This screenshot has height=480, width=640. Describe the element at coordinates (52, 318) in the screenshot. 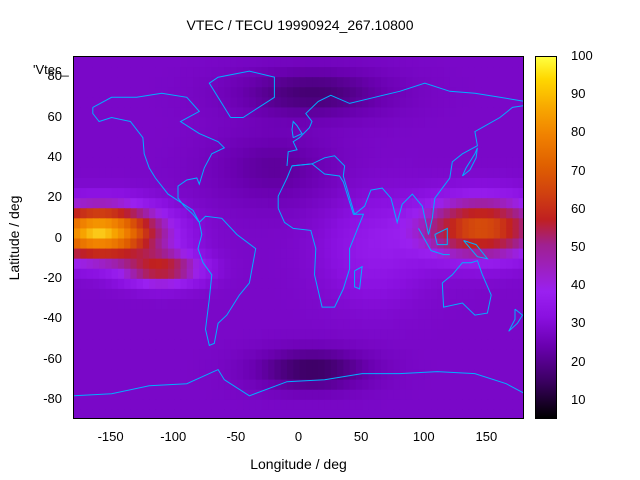

I see `y-tick-label: -40` at that location.